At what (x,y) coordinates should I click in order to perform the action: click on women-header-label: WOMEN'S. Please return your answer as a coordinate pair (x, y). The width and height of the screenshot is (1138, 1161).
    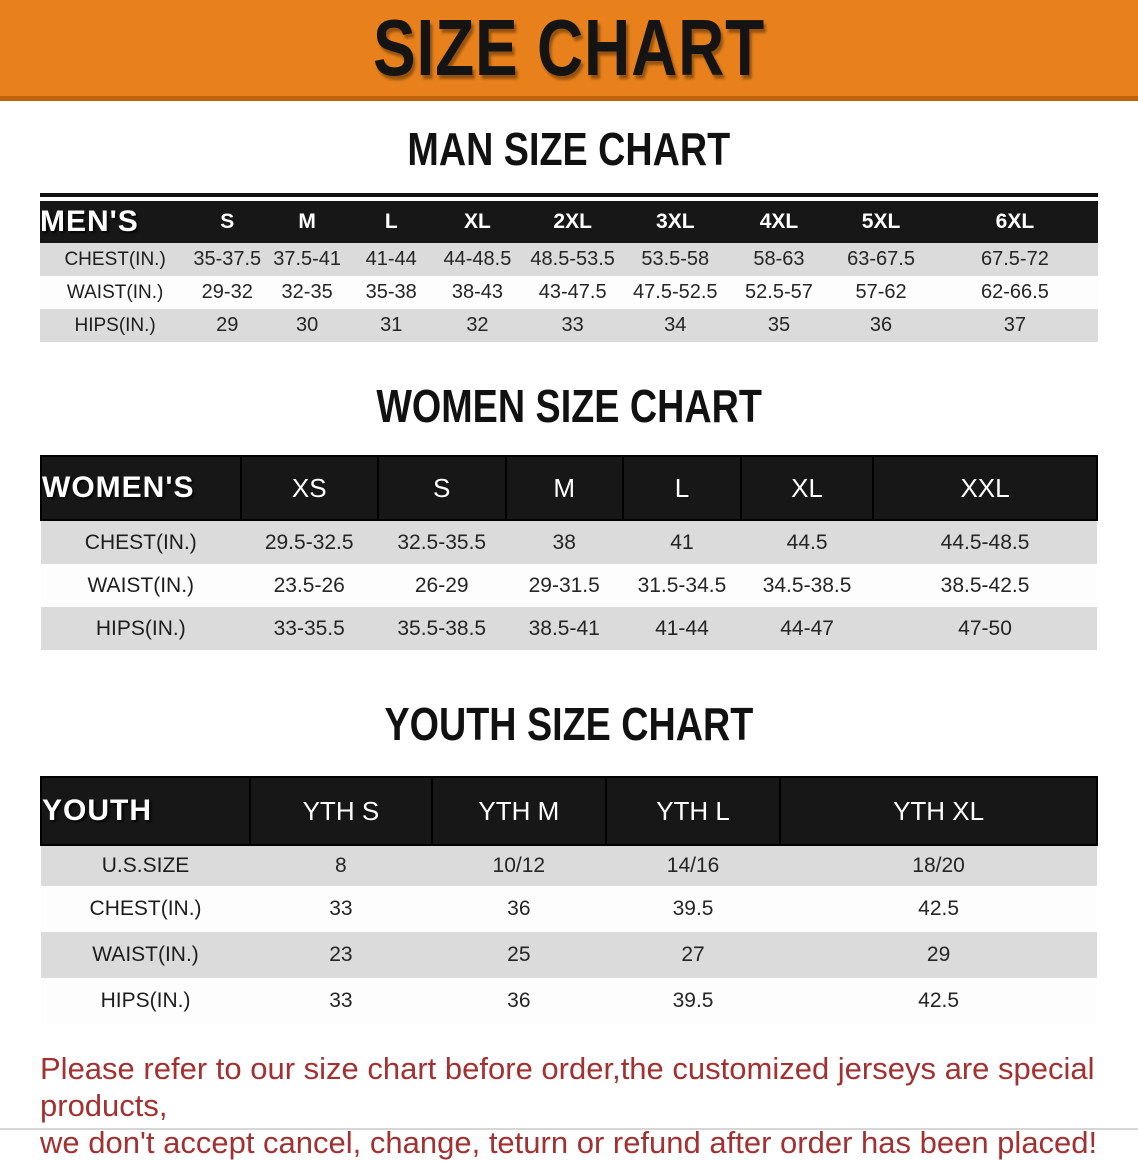
    Looking at the image, I should click on (141, 488).